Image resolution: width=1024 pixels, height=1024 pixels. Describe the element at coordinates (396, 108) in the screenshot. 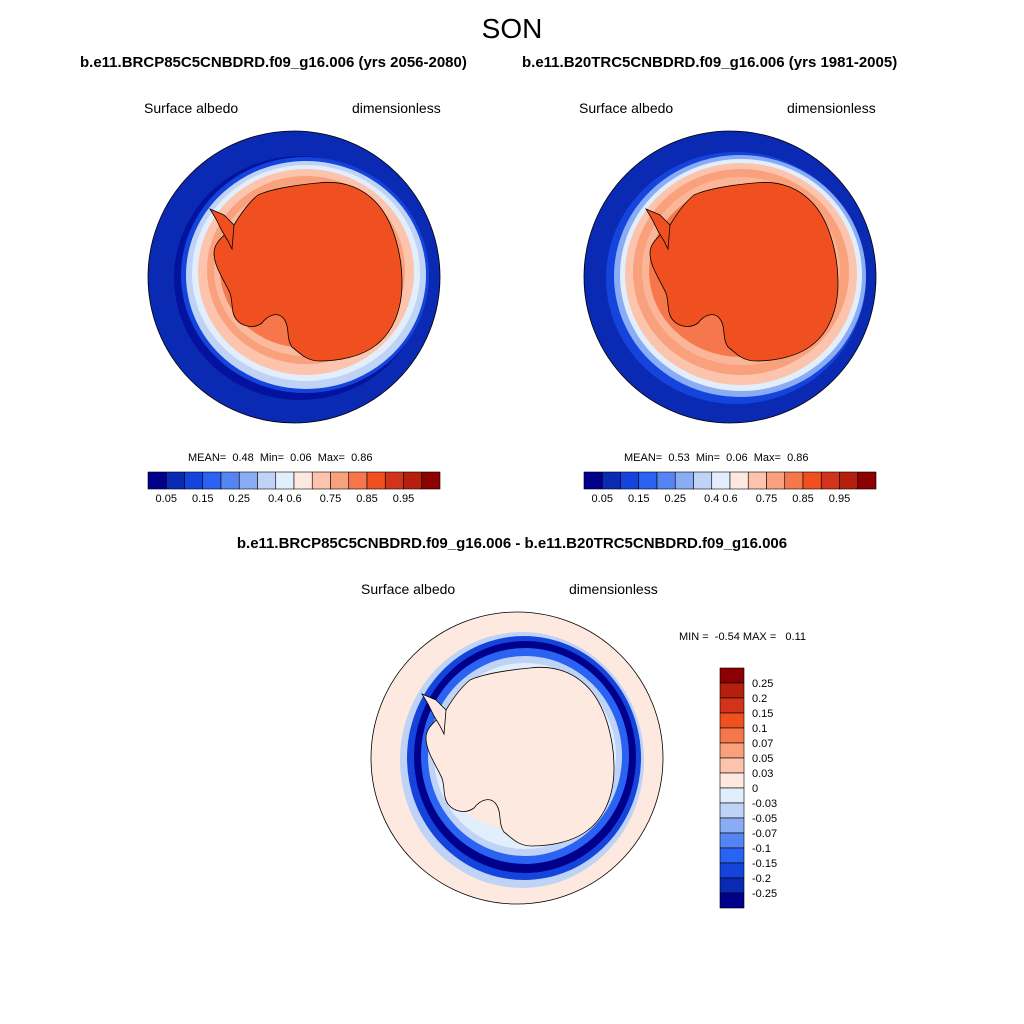

I see `panel-left-units: dimensionless` at that location.